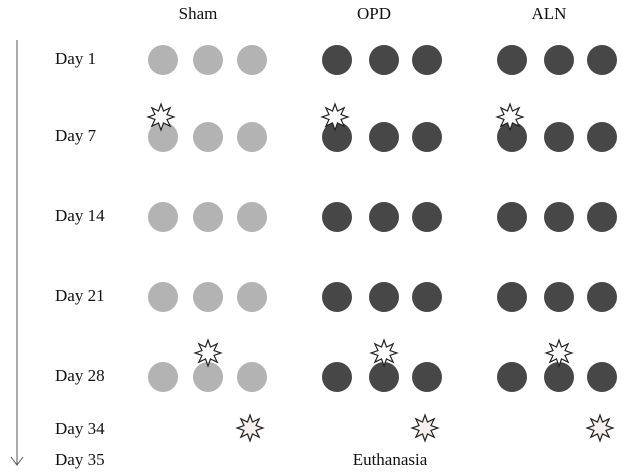  I want to click on group-label: ALN, so click(549, 13).